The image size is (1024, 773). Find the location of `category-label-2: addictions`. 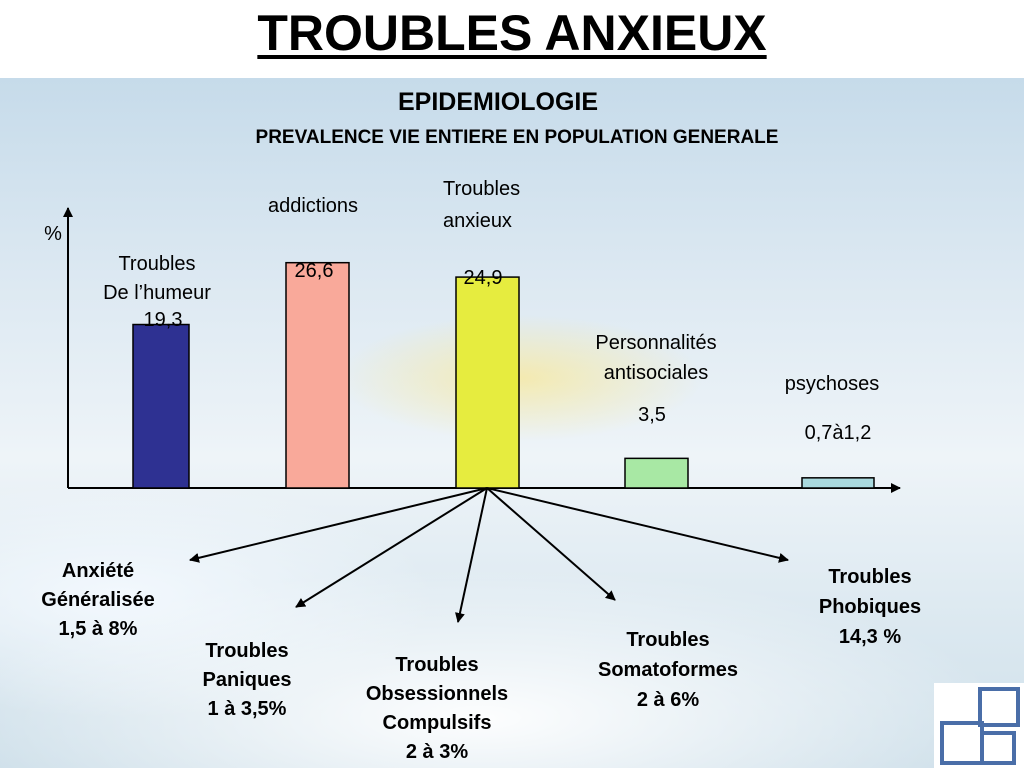

category-label-2: addictions is located at coordinates (313, 206).